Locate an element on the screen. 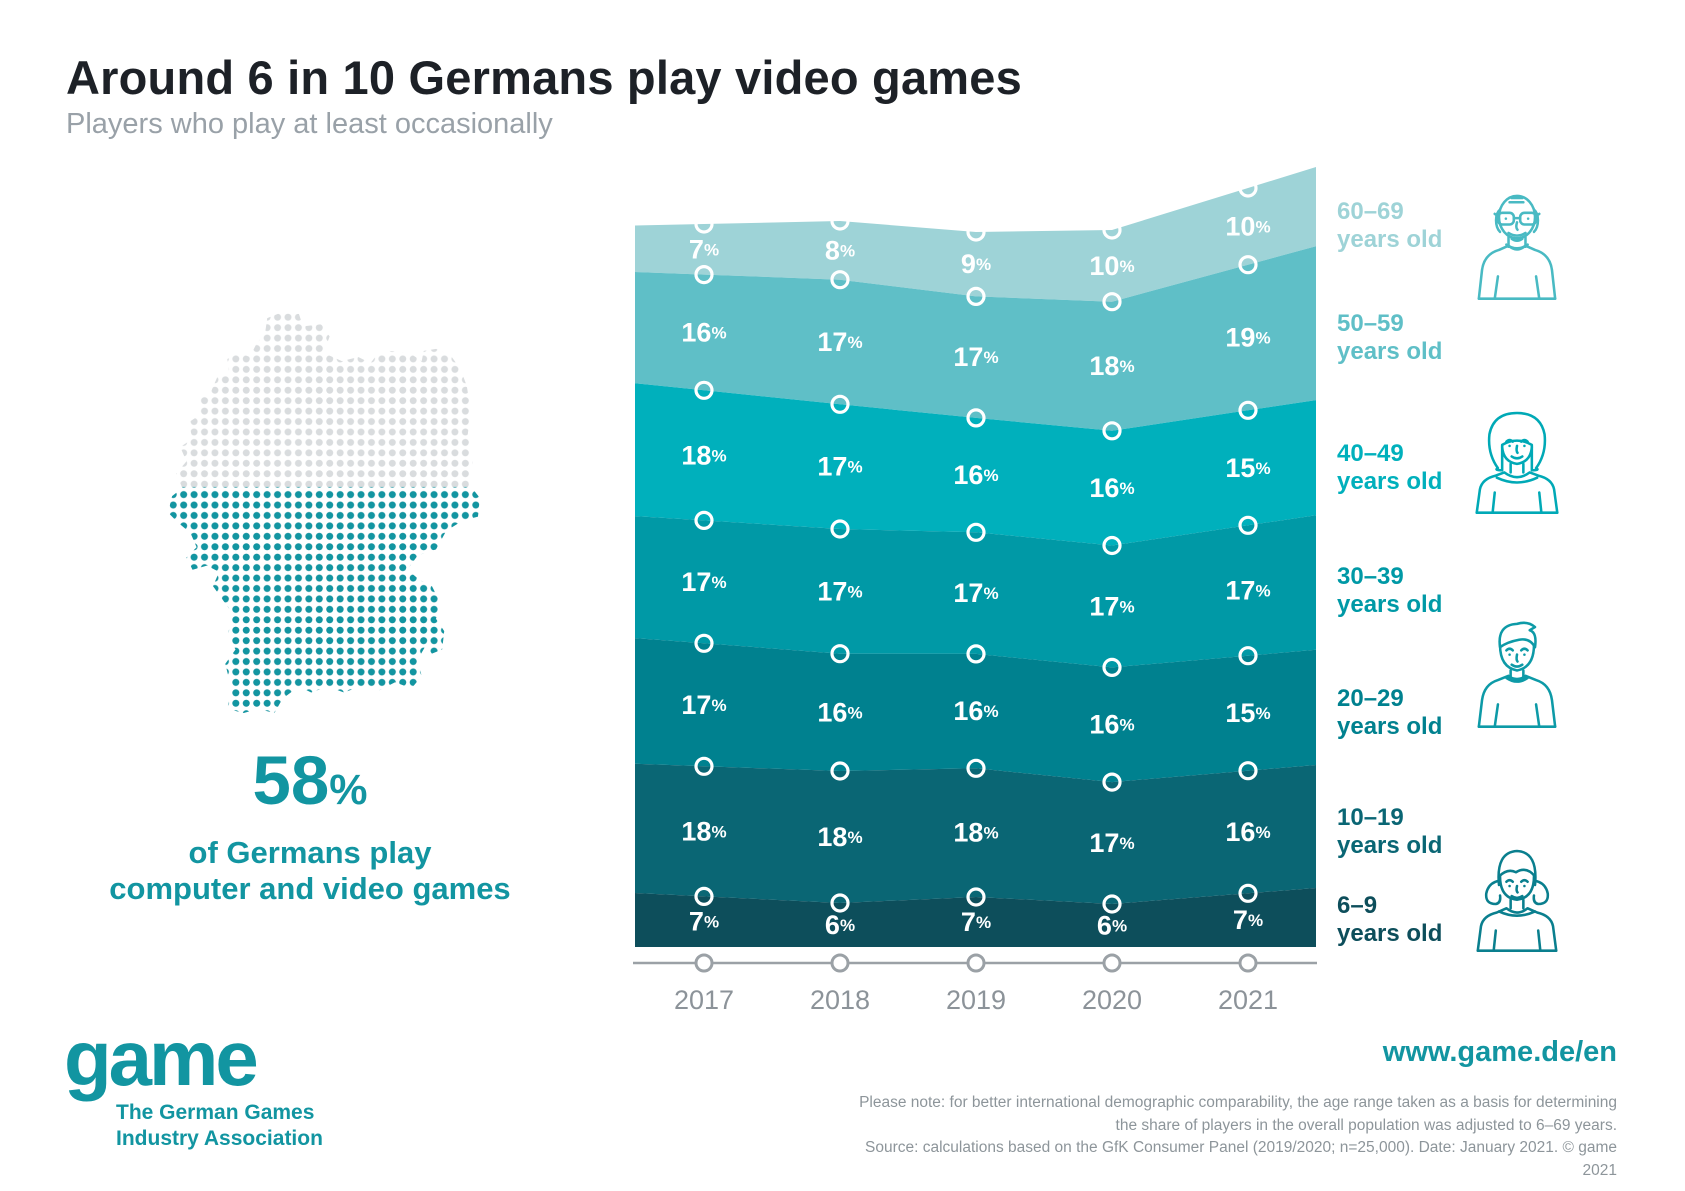  area-band-10–19 is located at coordinates (975, 833).